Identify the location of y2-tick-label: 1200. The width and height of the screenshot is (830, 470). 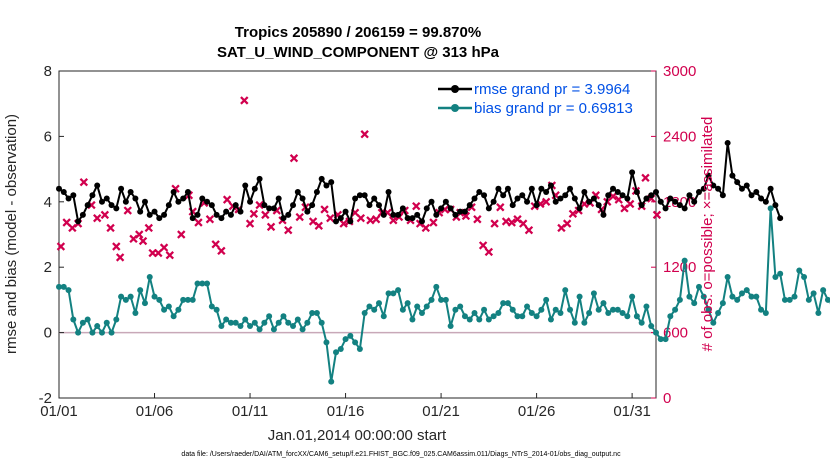
(679, 267).